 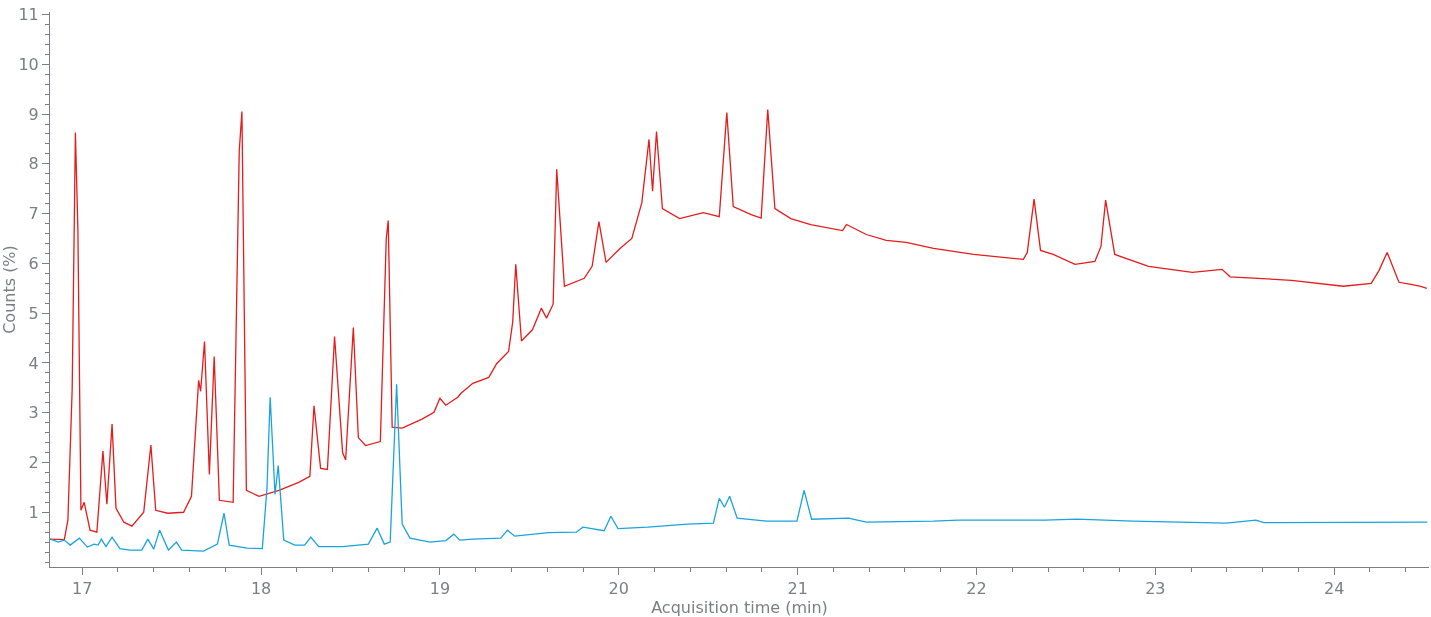 I want to click on y-tick-label: 2, so click(x=33, y=463).